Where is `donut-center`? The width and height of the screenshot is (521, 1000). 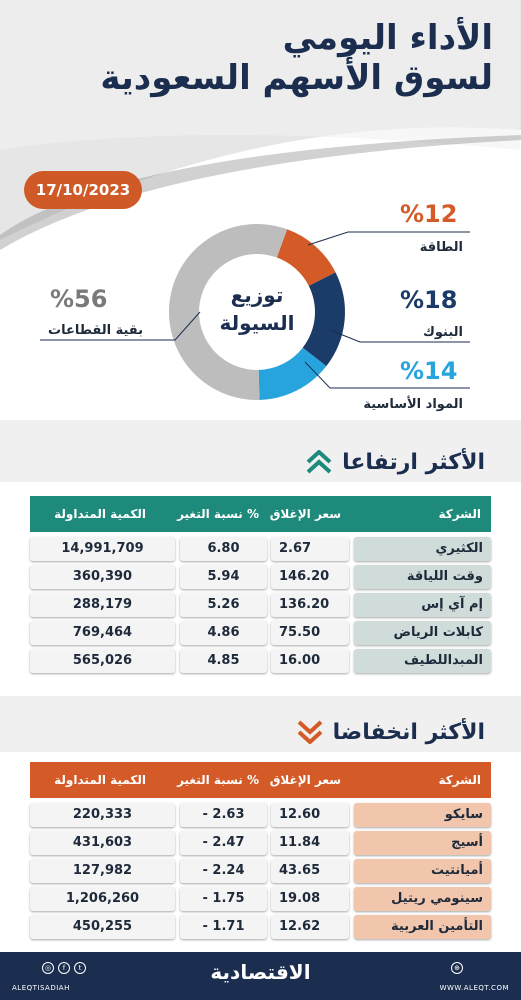 donut-center is located at coordinates (257, 312).